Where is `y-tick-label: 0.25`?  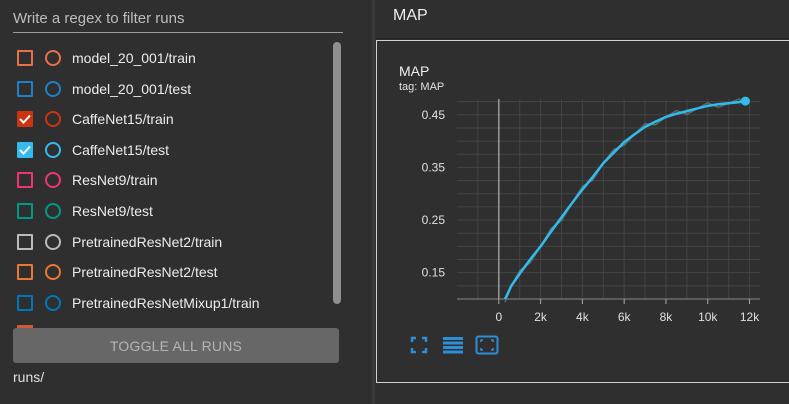
y-tick-label: 0.25 is located at coordinates (434, 220).